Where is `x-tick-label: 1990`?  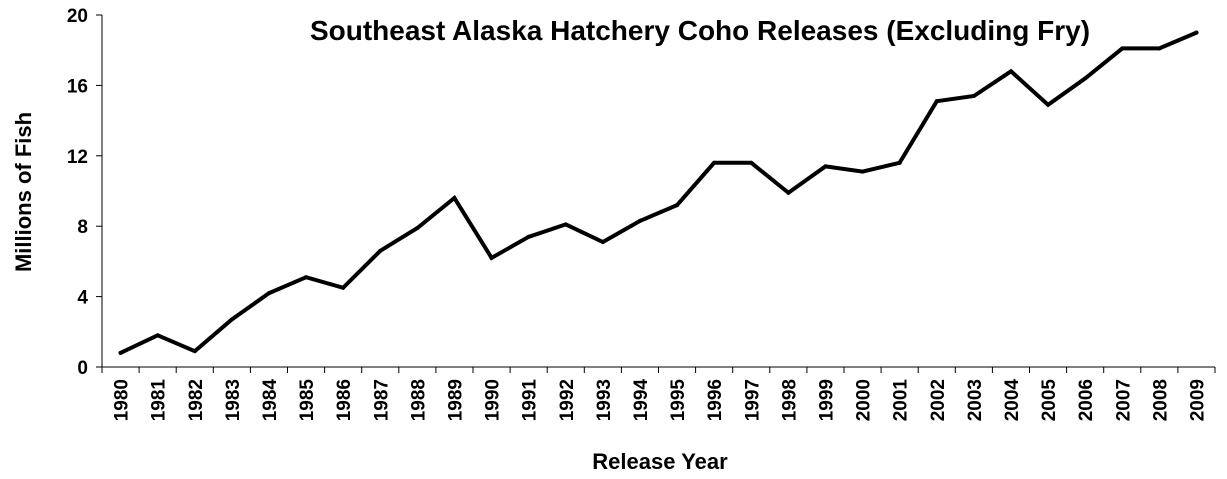 x-tick-label: 1990 is located at coordinates (493, 400).